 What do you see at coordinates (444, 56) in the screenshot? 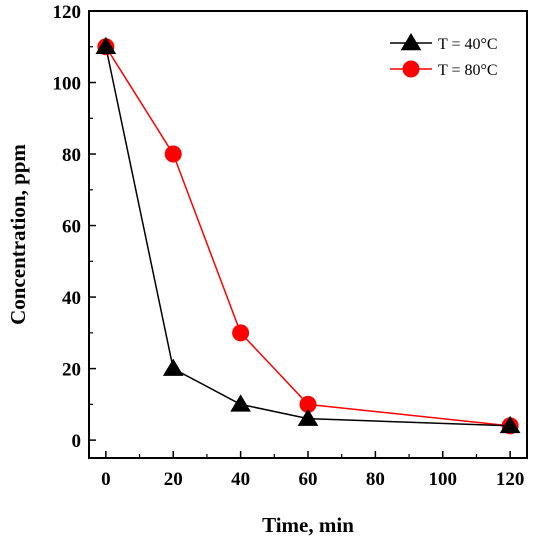
I see `legend: T = 40°C T = 80°C` at bounding box center [444, 56].